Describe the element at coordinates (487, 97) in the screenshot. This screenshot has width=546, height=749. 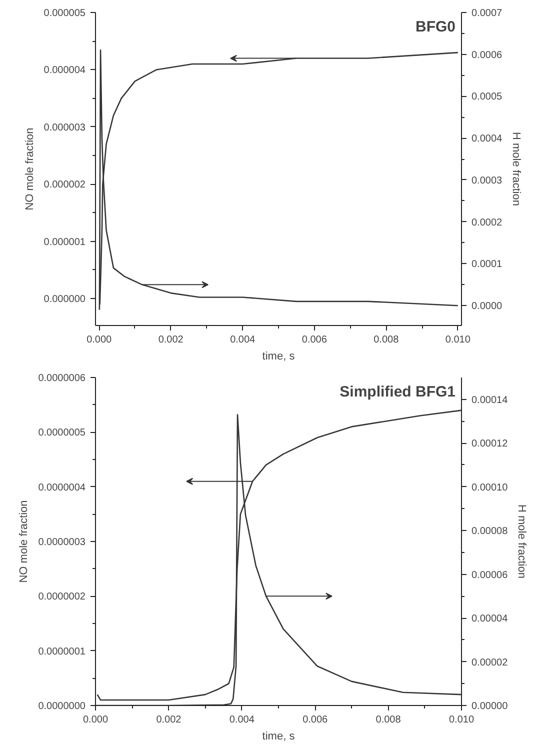
I see `y2-tick-label: 0.0005` at that location.